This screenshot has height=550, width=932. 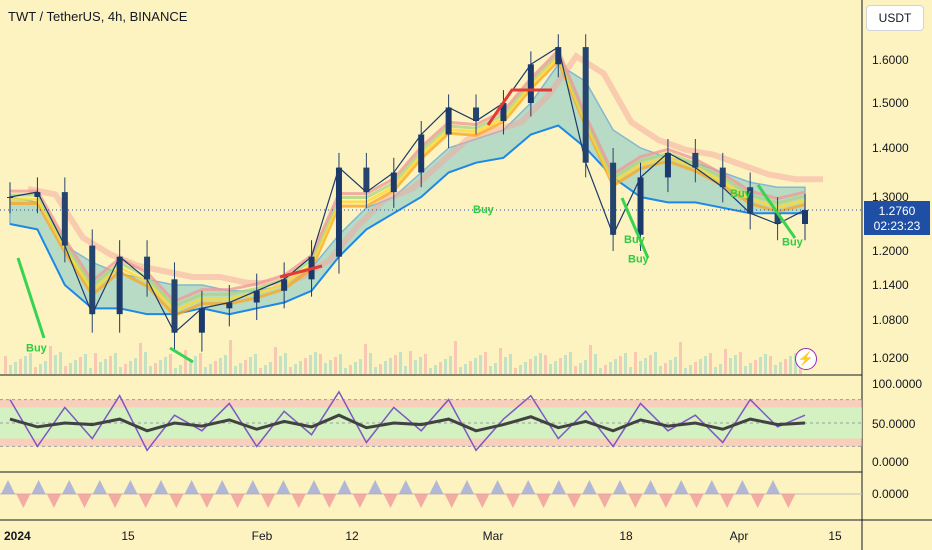 What do you see at coordinates (895, 18) in the screenshot?
I see `currency-button: USDT` at bounding box center [895, 18].